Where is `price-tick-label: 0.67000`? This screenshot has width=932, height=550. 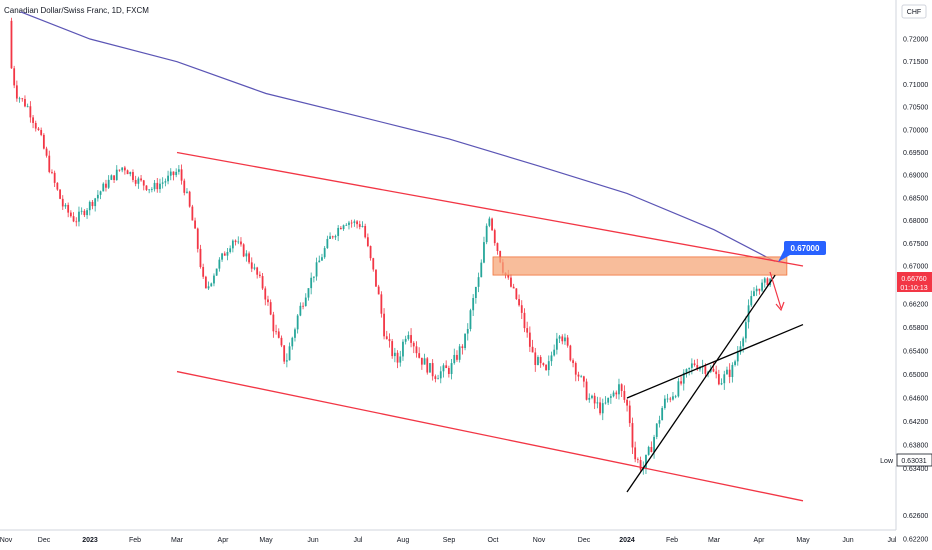
price-tick-label: 0.67000 is located at coordinates (915, 267).